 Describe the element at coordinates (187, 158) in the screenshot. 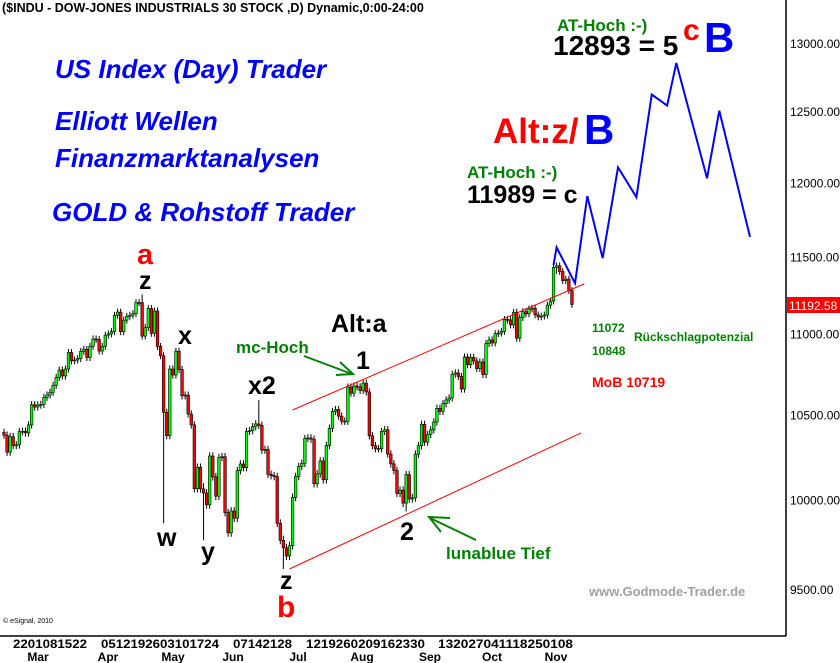

I see `promo-line-3: Finanzmarktanalysen` at that location.